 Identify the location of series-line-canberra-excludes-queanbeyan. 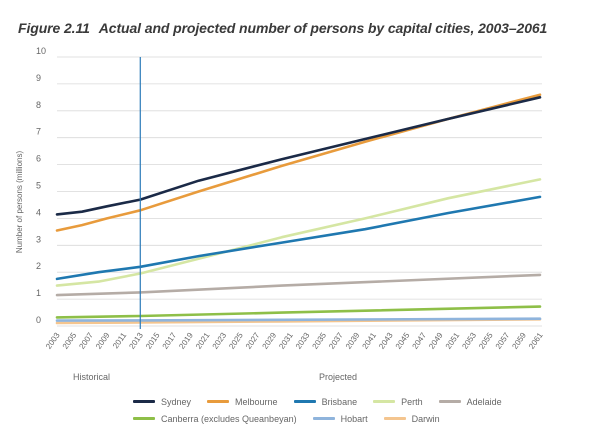
(298, 312).